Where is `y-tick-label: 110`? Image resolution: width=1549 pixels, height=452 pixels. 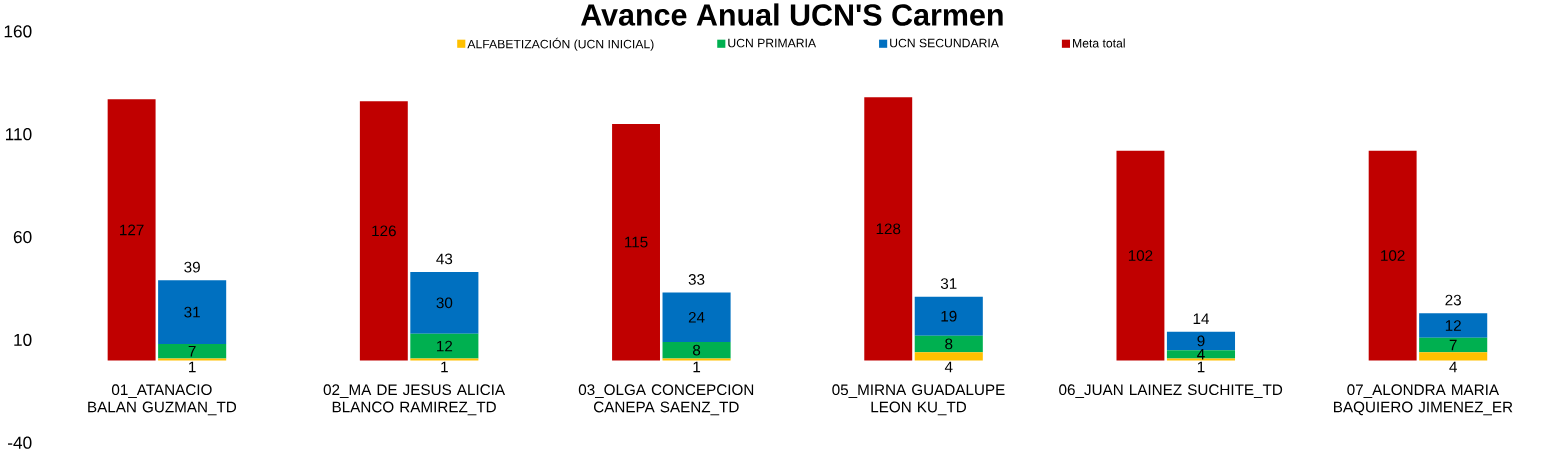 y-tick-label: 110 is located at coordinates (18, 134).